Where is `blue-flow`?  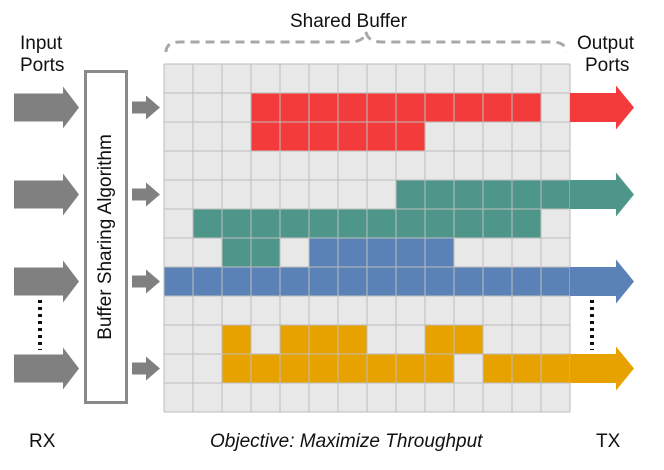 blue-flow is located at coordinates (367, 267).